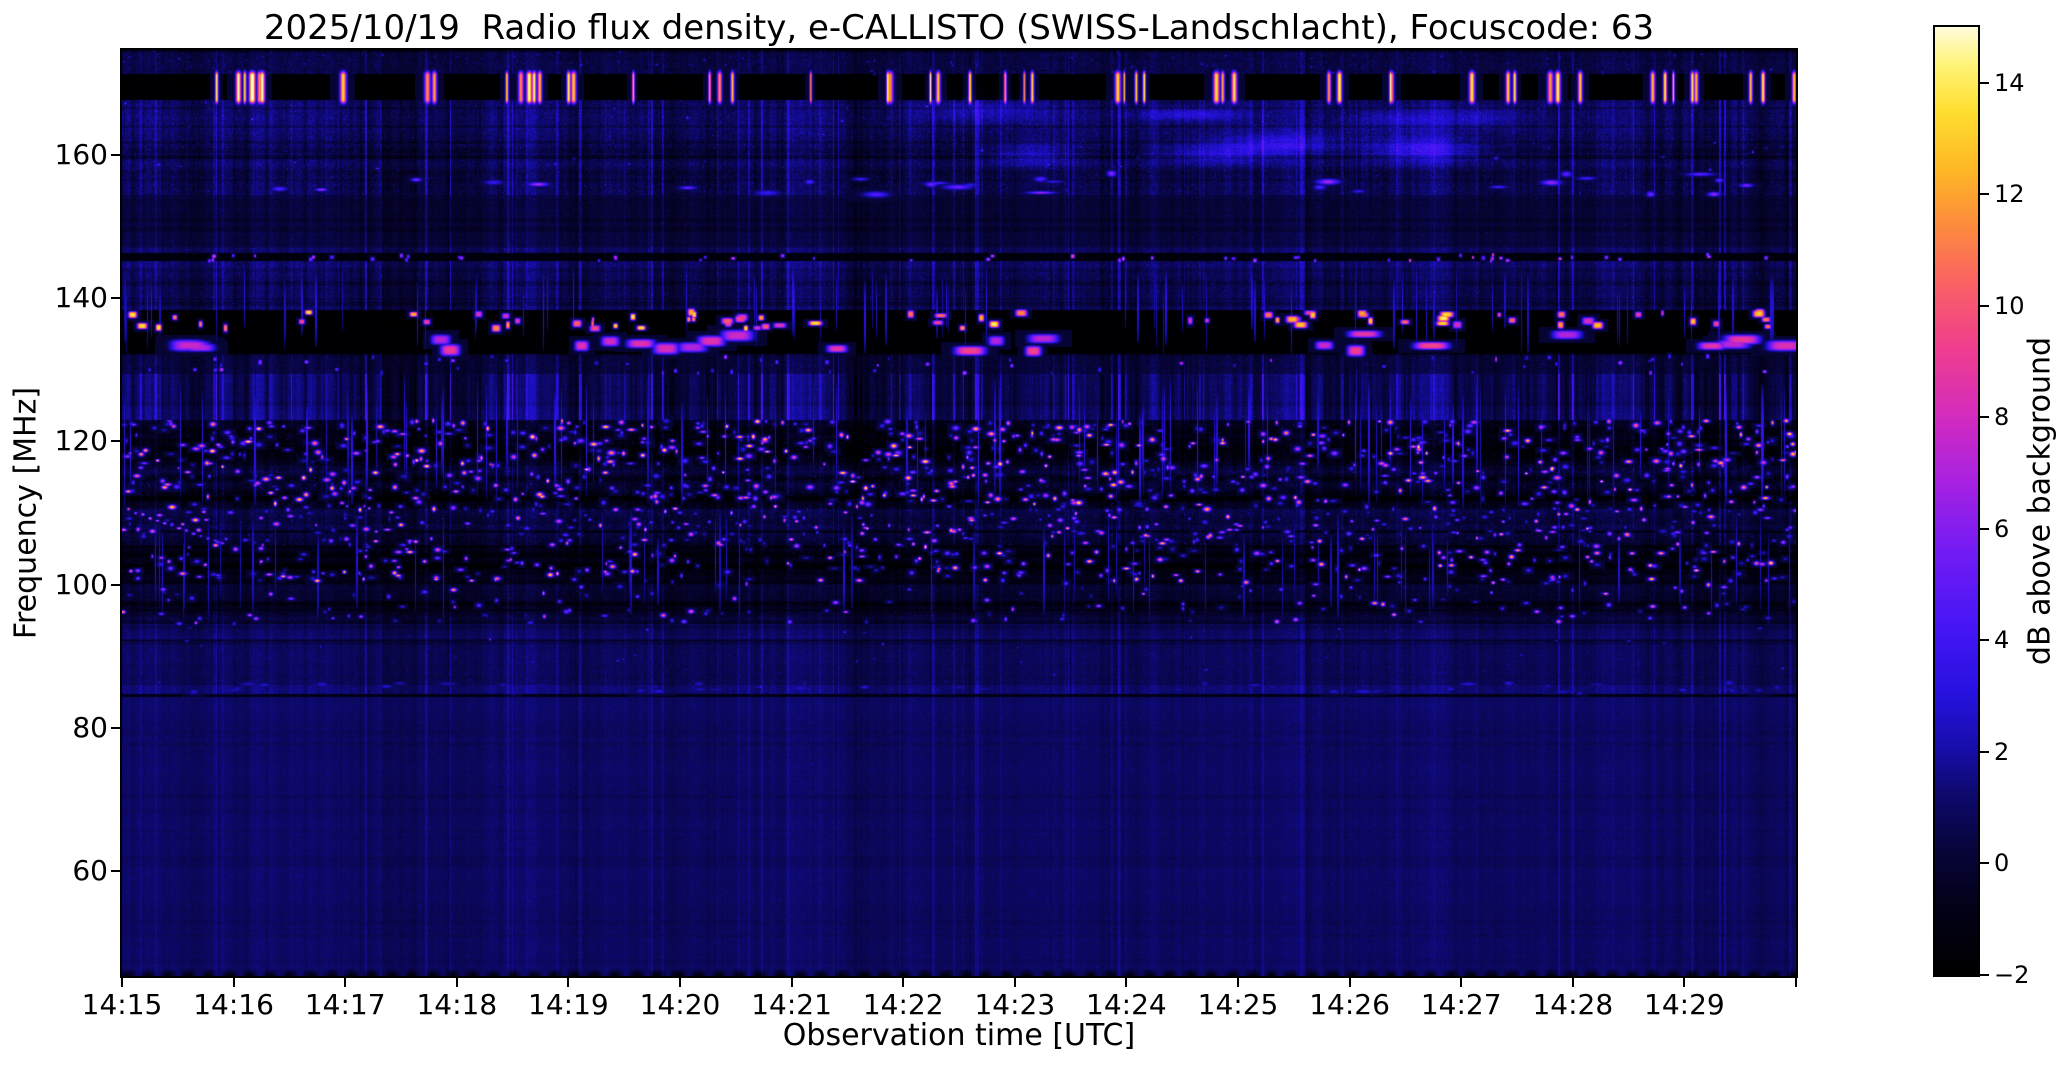 The height and width of the screenshot is (1067, 2066). What do you see at coordinates (903, 1004) in the screenshot?
I see `x-tick-label: 14:22` at bounding box center [903, 1004].